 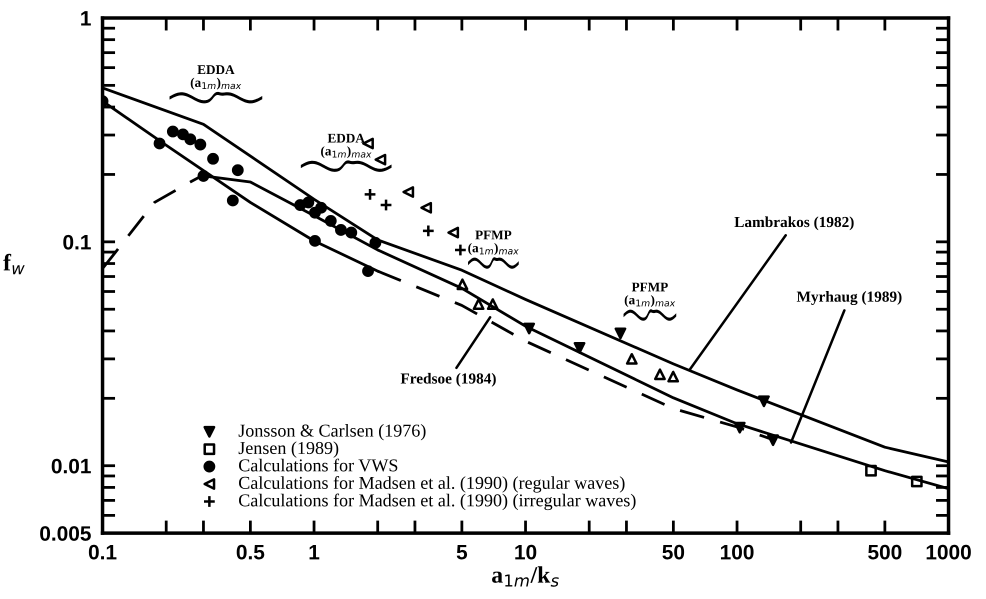 I want to click on annotation: Fredsoe (1984), so click(x=448, y=379).